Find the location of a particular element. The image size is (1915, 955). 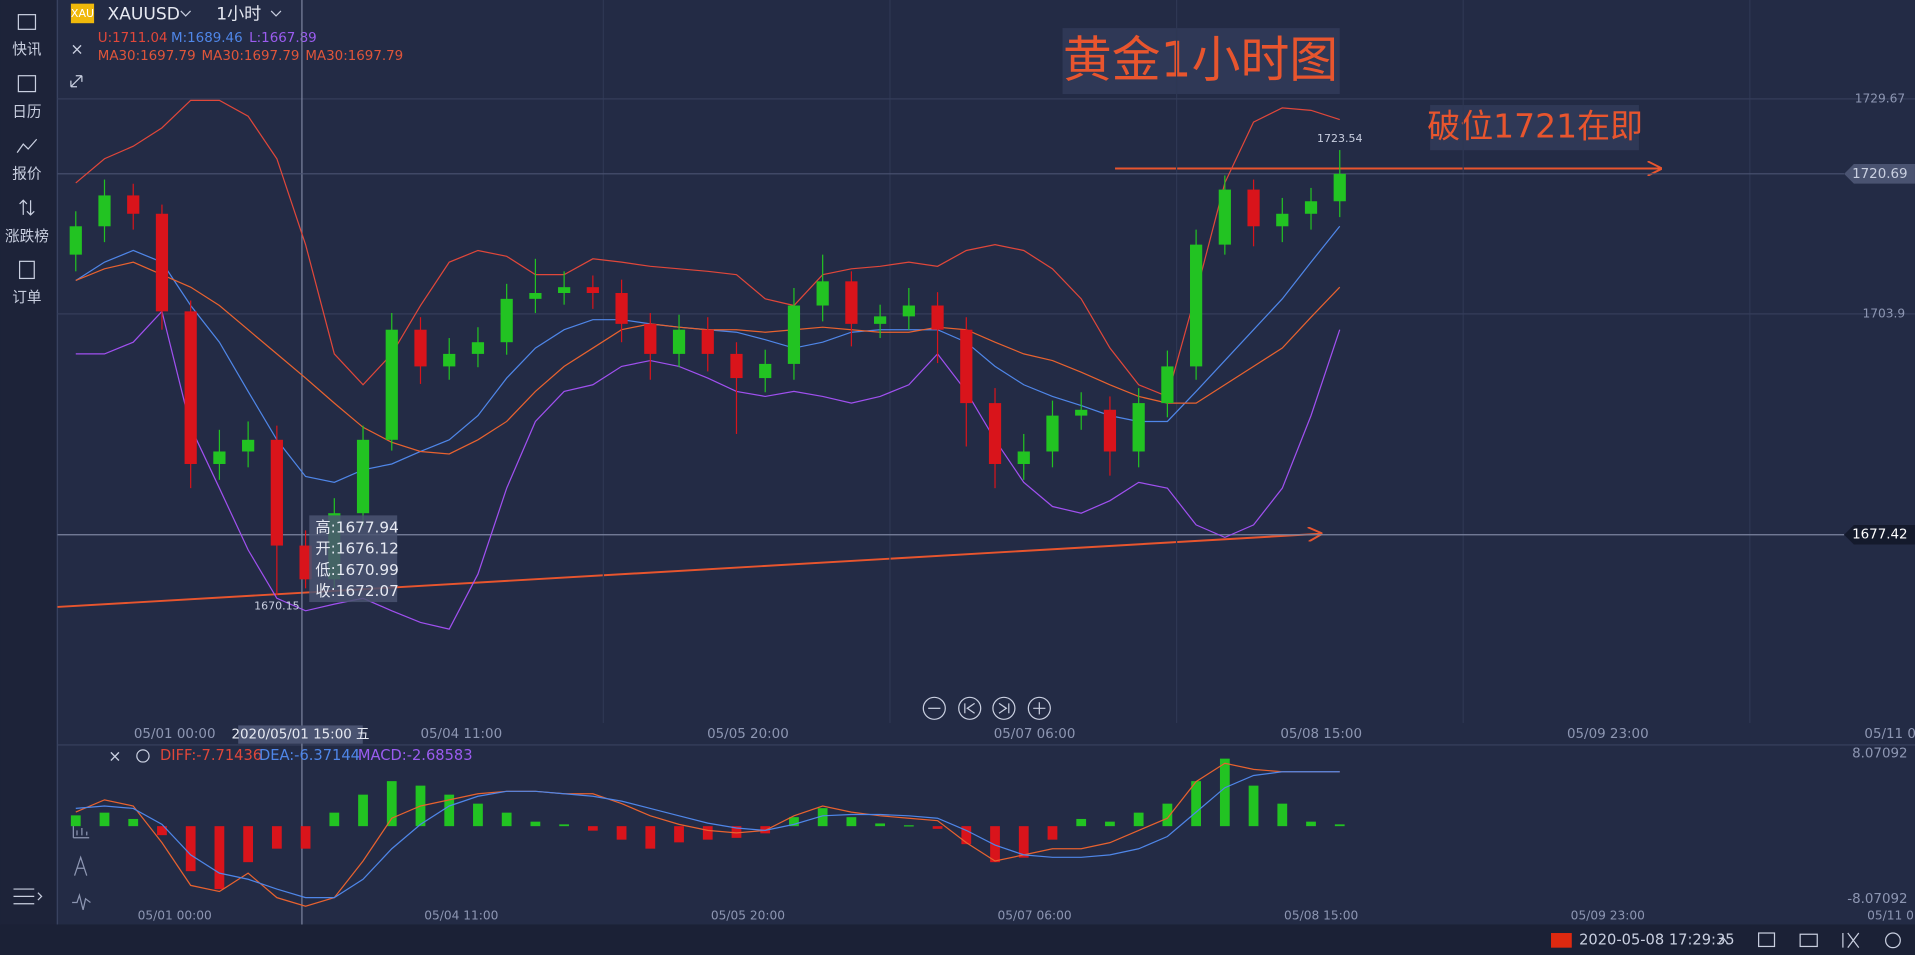

tooltip-label: 开: is located at coordinates (325, 548).